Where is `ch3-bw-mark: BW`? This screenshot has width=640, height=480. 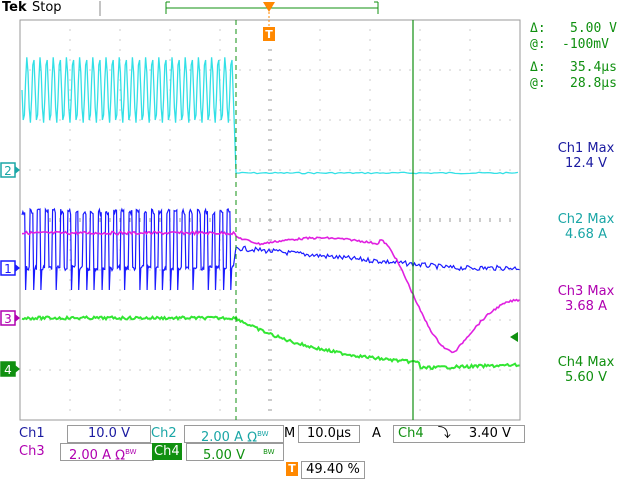 ch3-bw-mark: BW is located at coordinates (131, 452).